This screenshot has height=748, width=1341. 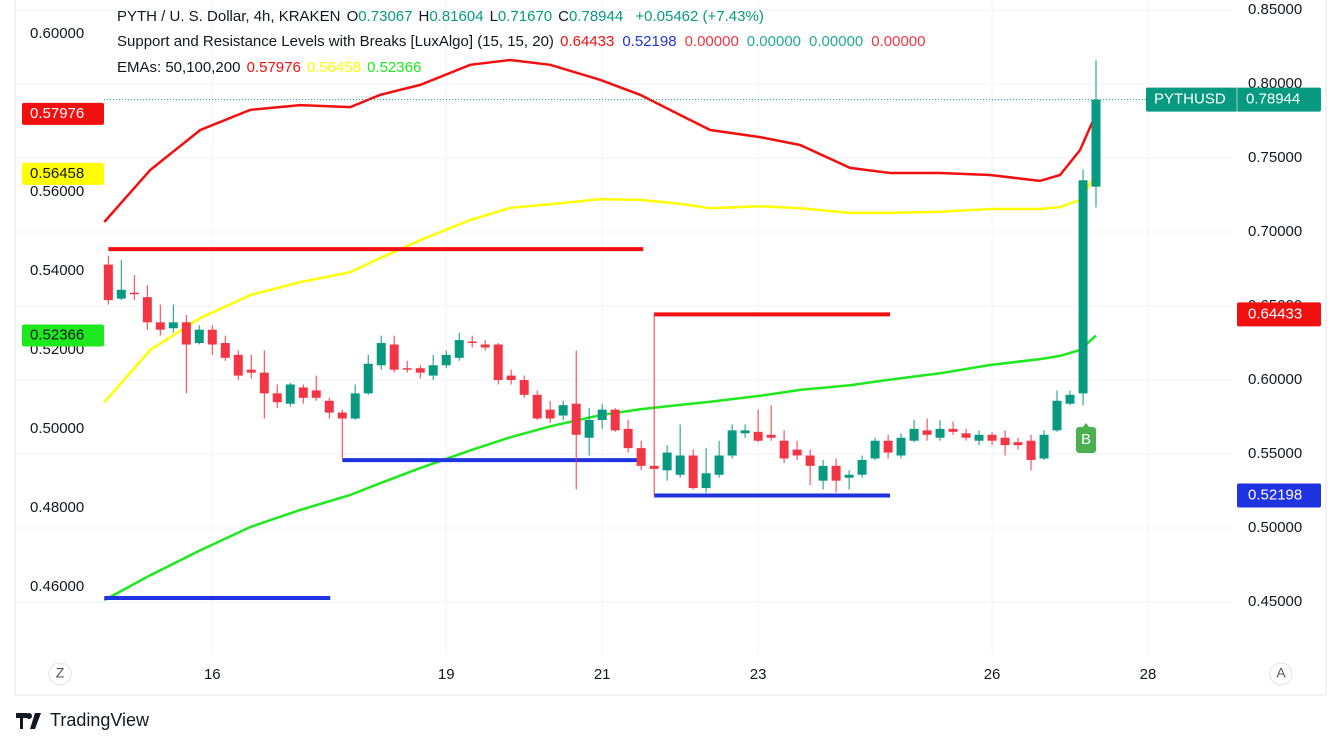 I want to click on symbol-title: PYTH / U. S. Dollar, 4h, KRAKEN, so click(x=229, y=16).